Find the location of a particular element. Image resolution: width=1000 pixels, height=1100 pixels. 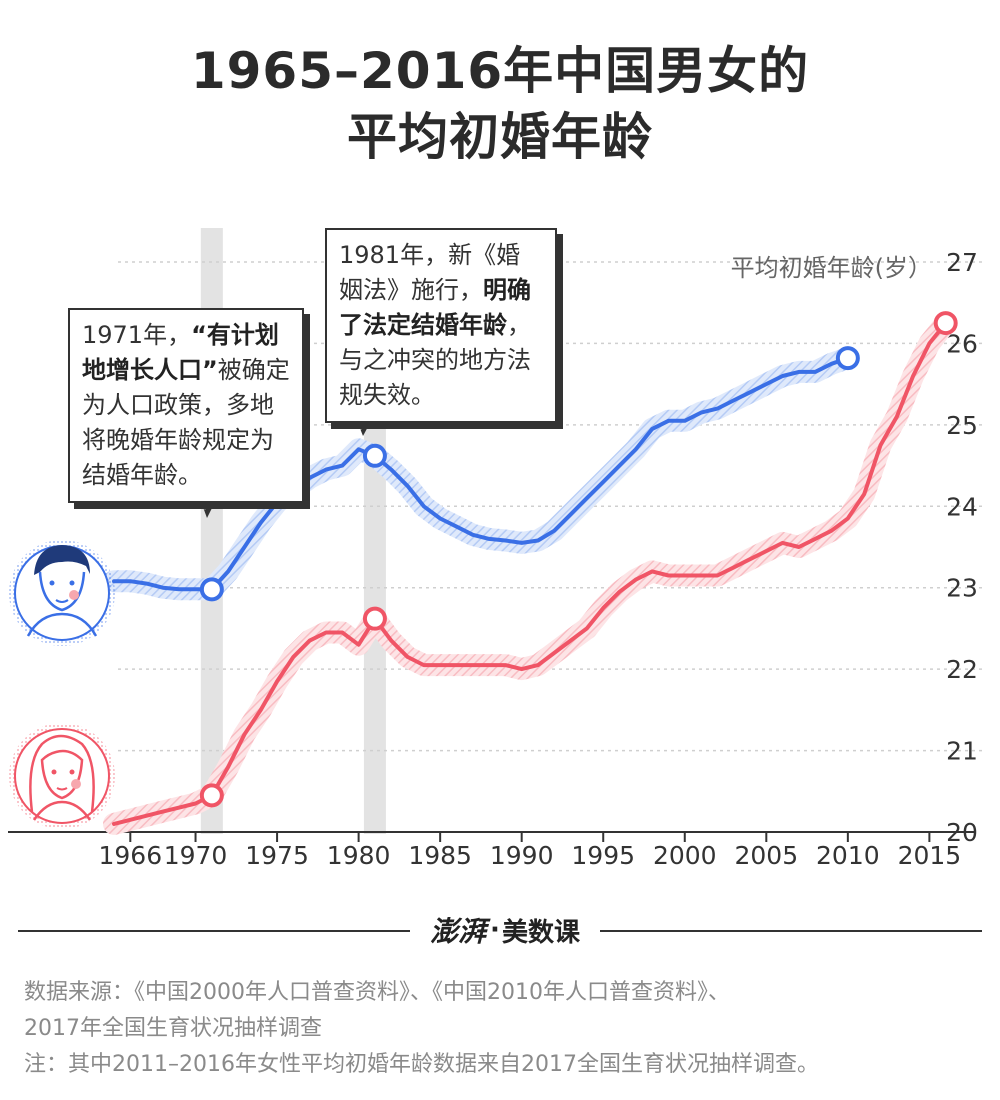

annotation-1981: 1981年，新《婚姻法》施行，明确了法定结婚年龄，与之冲突的地方法规失效。 is located at coordinates (441, 325).